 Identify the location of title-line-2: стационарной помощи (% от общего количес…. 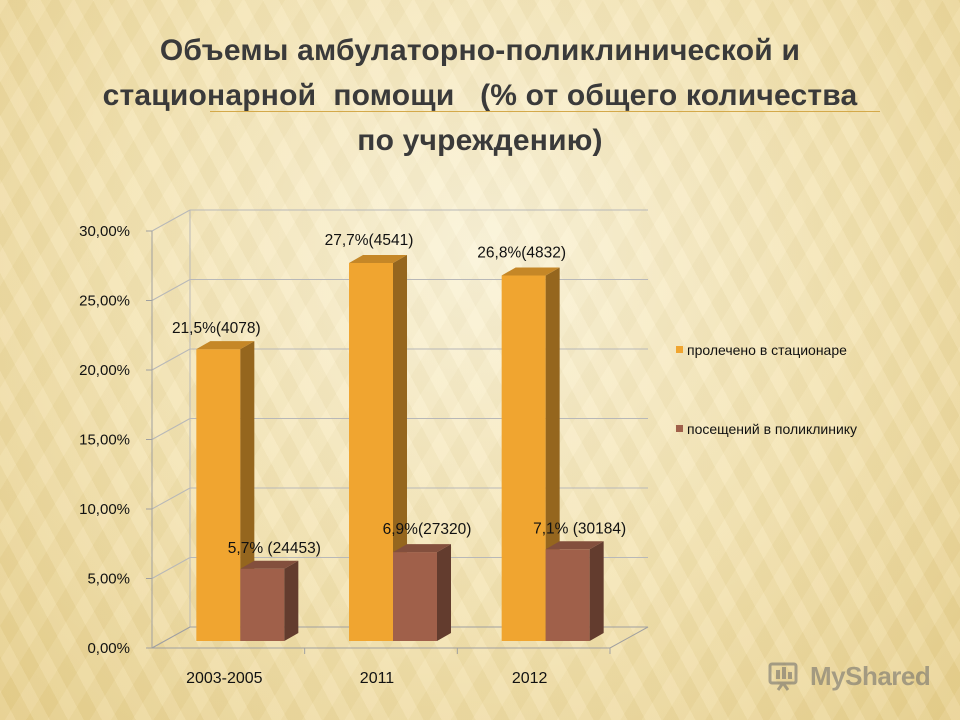
(480, 95).